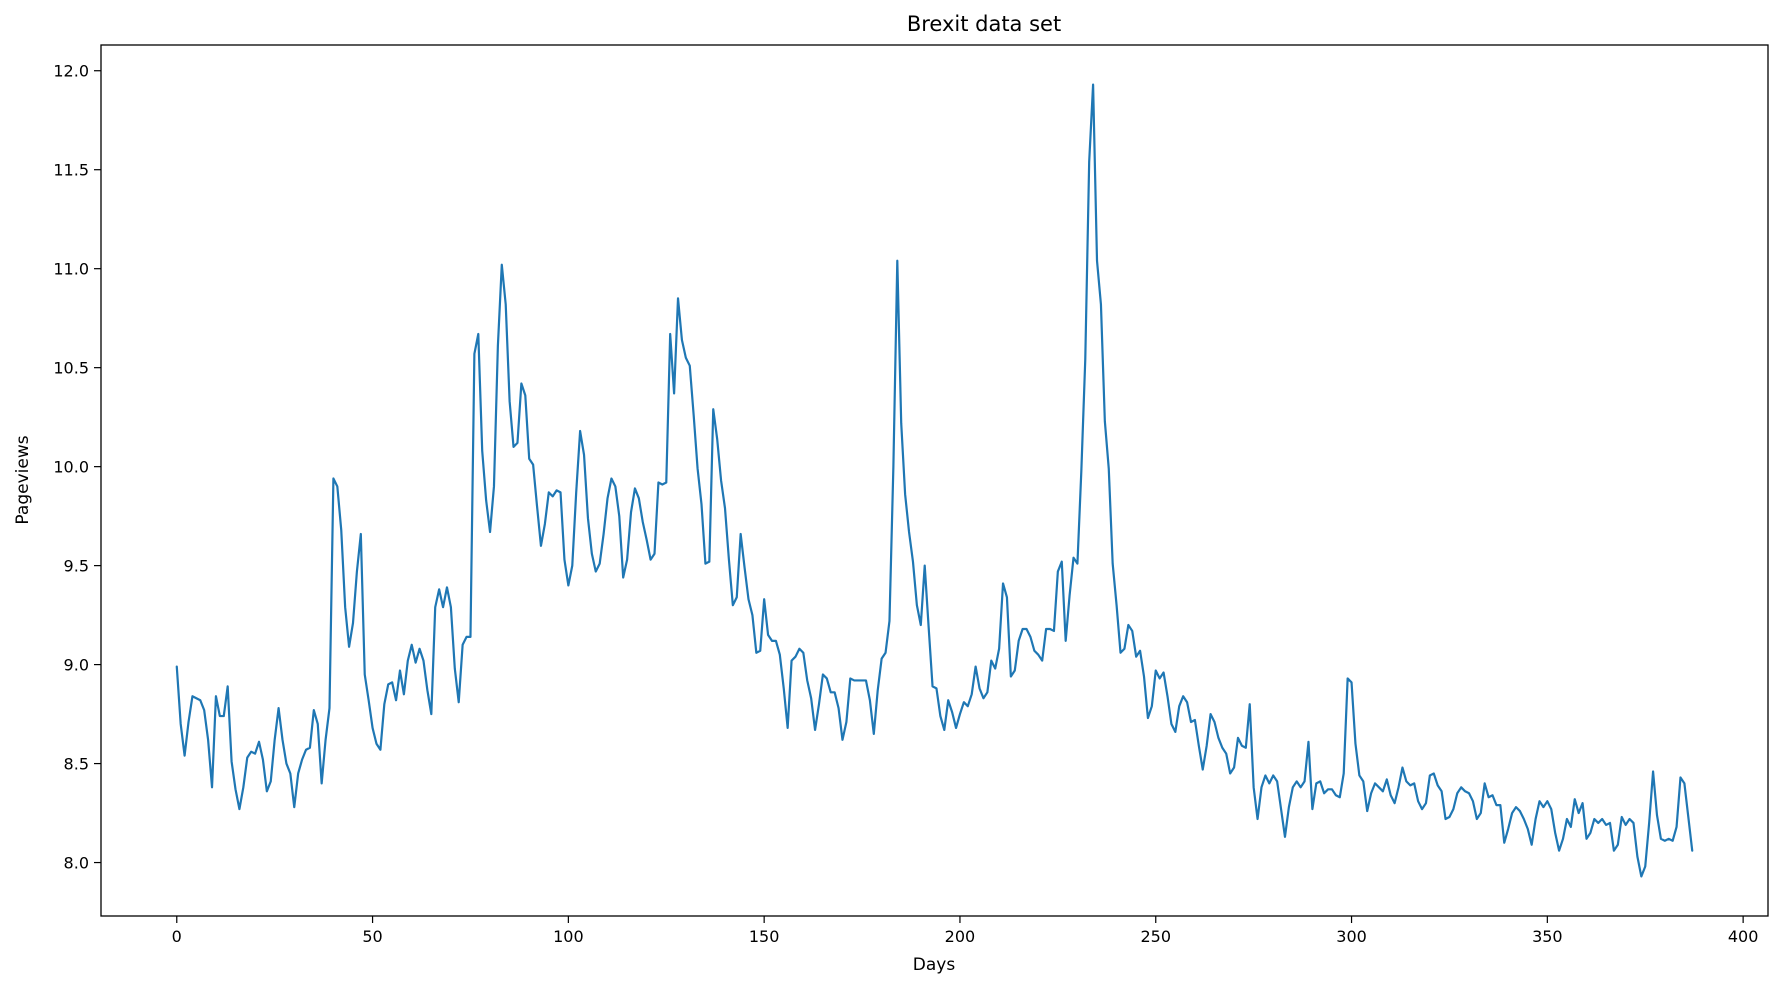 The image size is (1788, 989). I want to click on y-axis-label: Pageviews, so click(23, 479).